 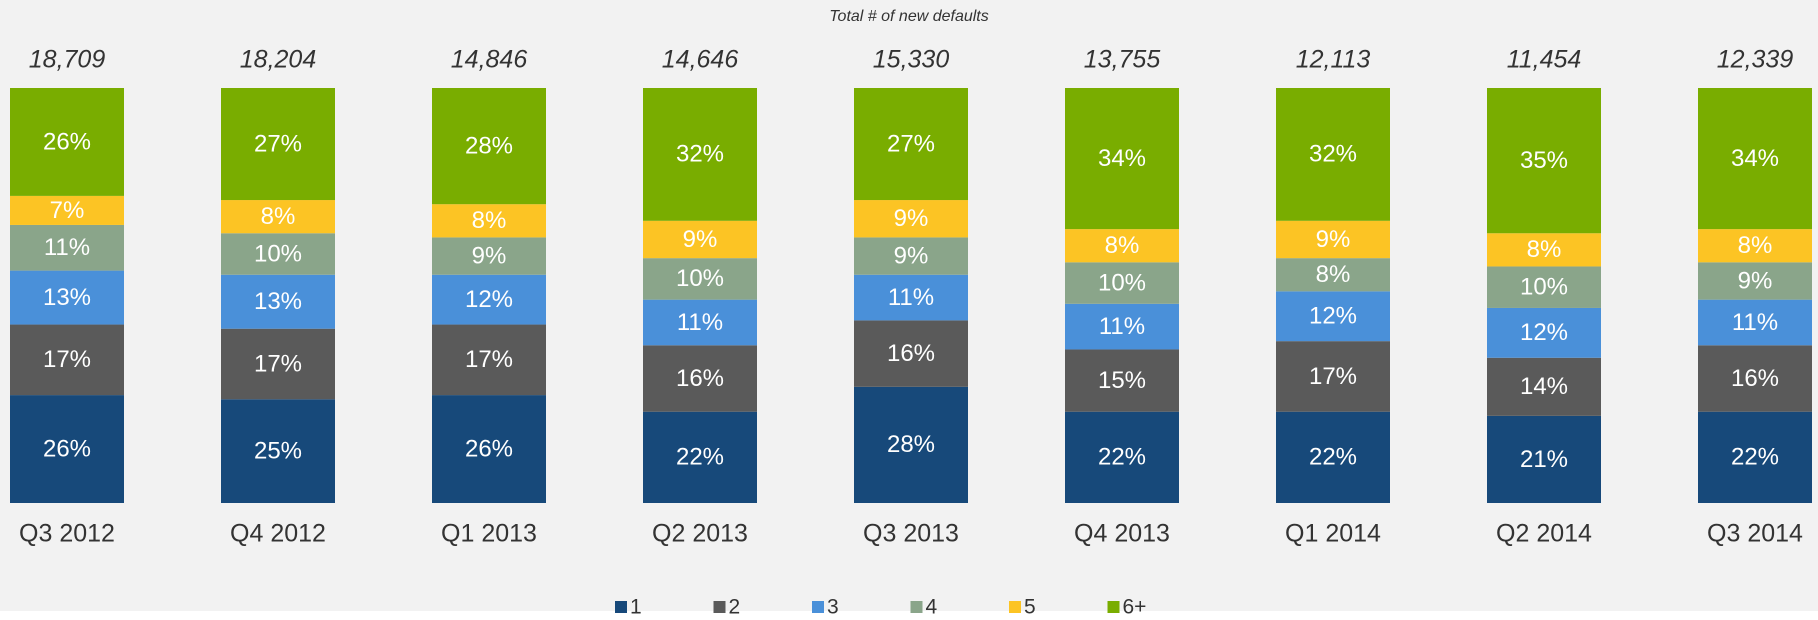 I want to click on x-tick-label: Q3 2014, so click(x=1755, y=534).